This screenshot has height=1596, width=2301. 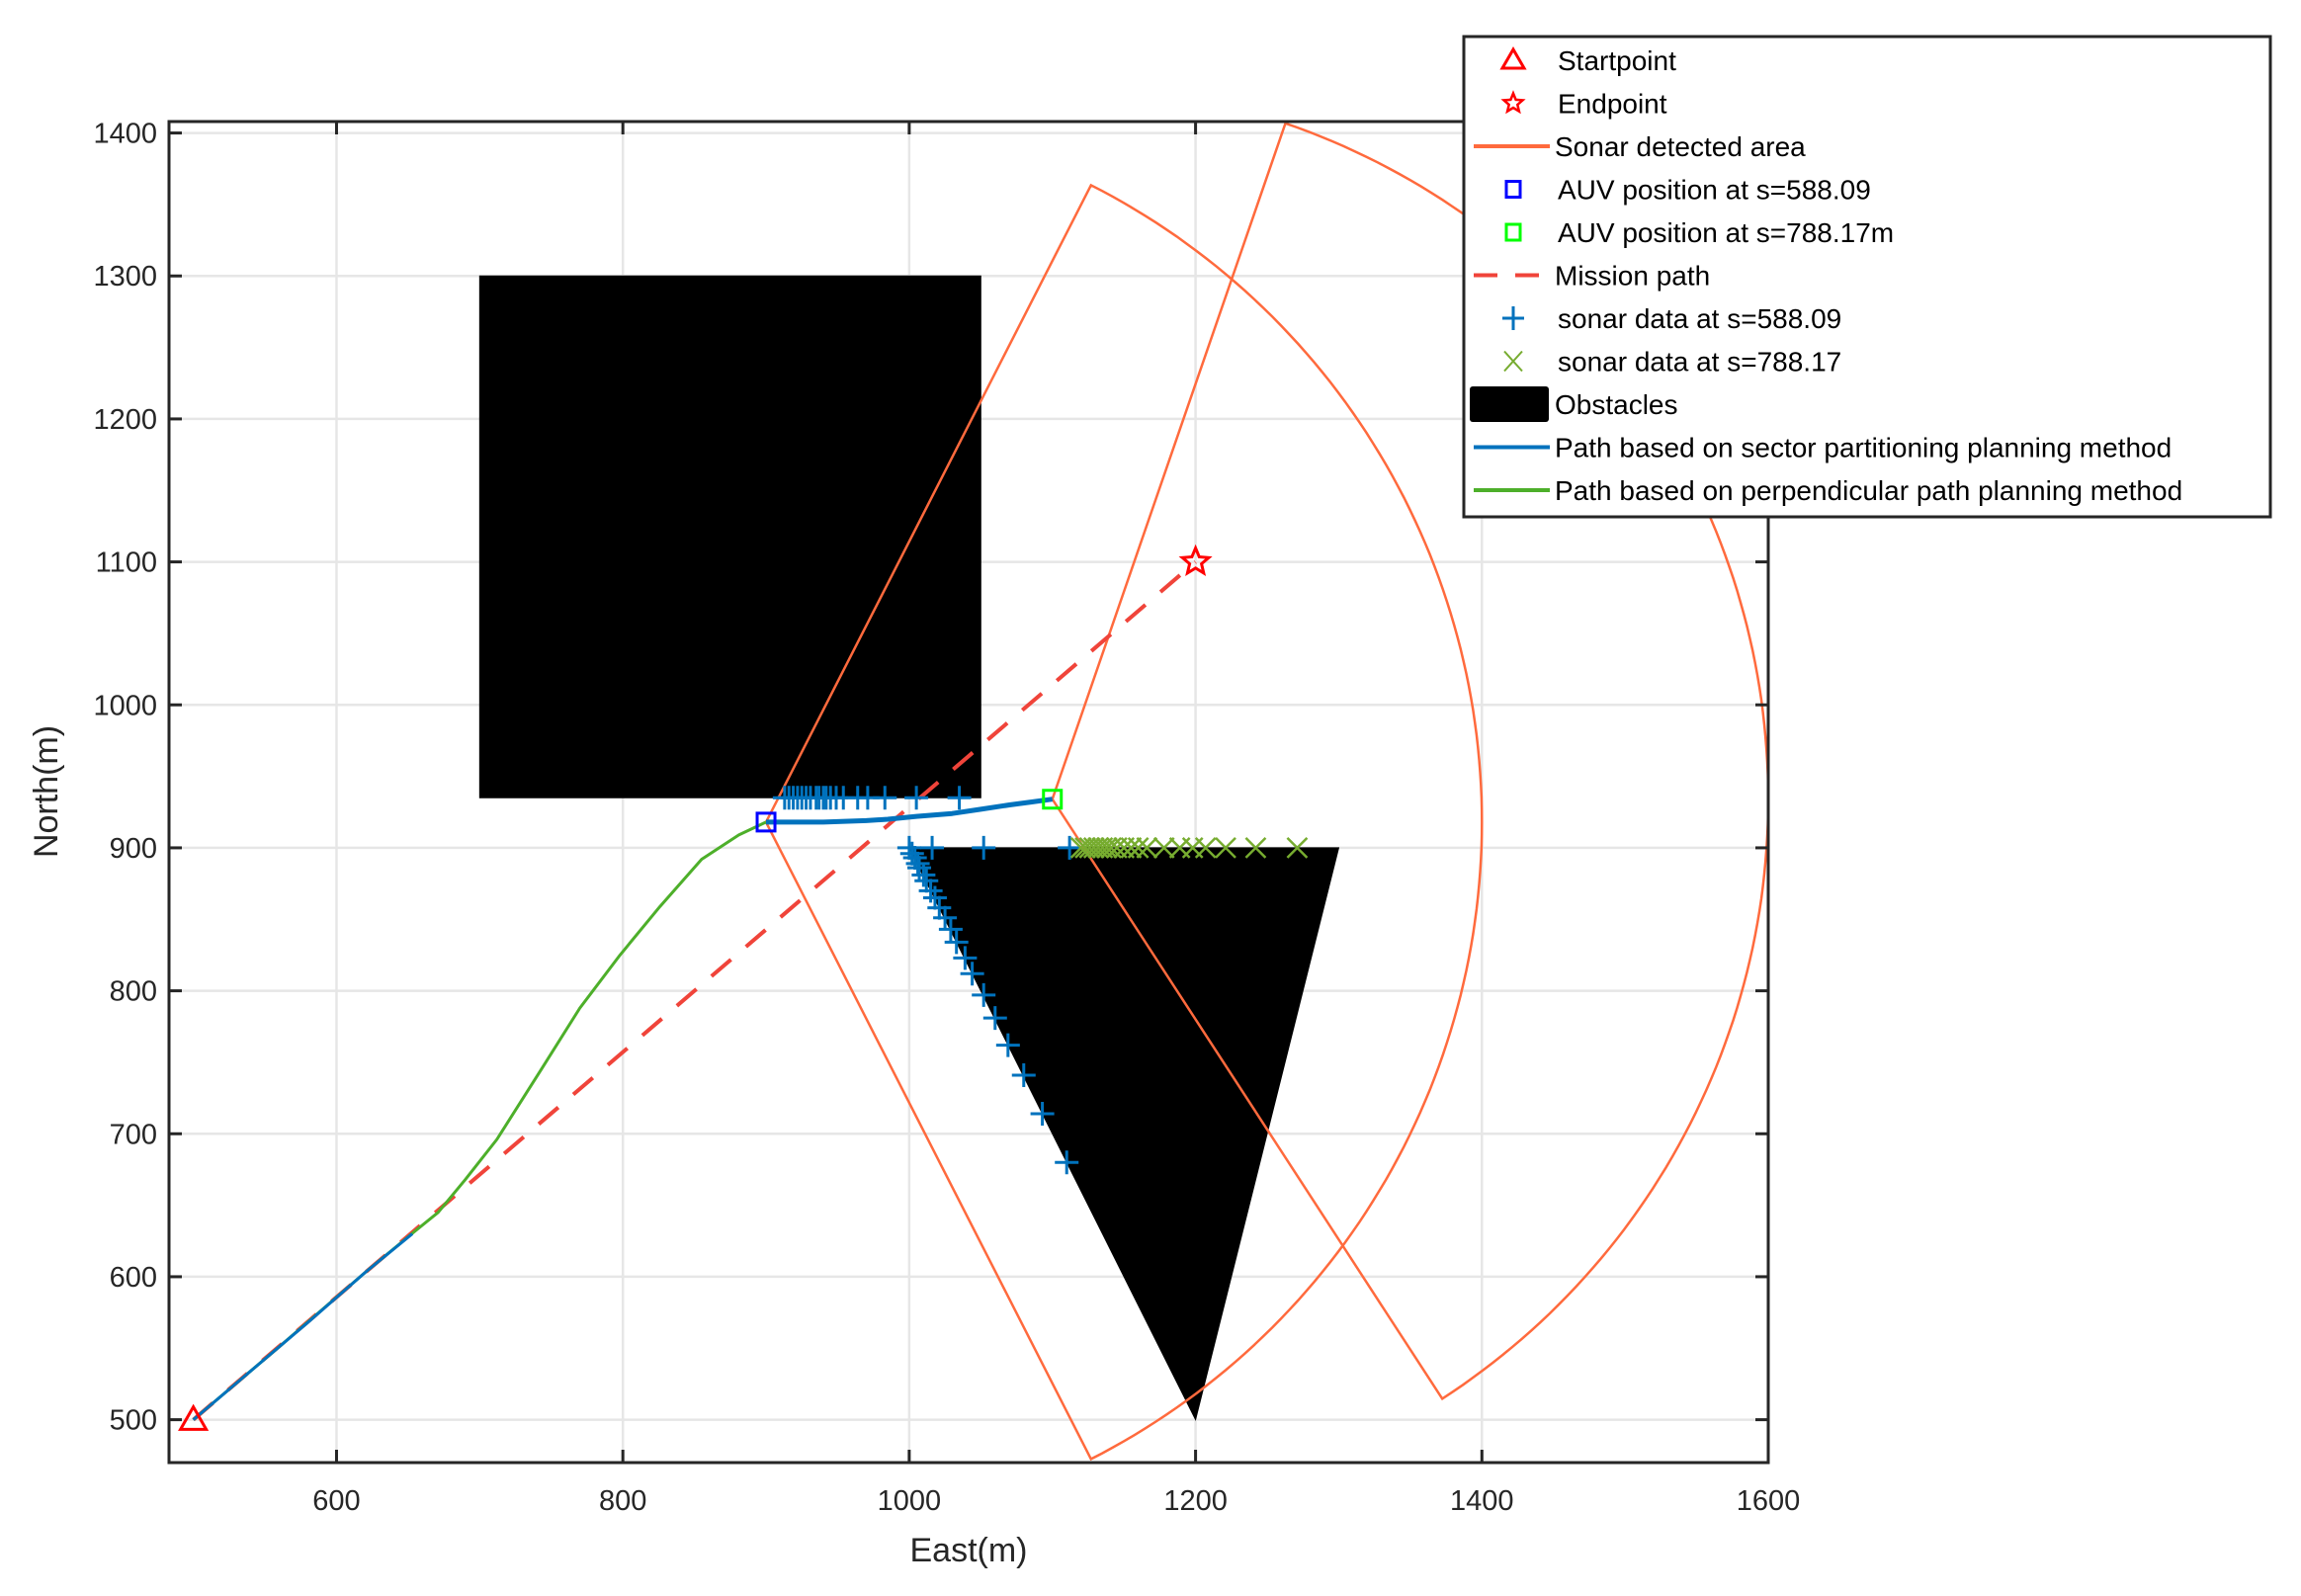 I want to click on y-tick-label: 1400, so click(x=125, y=134).